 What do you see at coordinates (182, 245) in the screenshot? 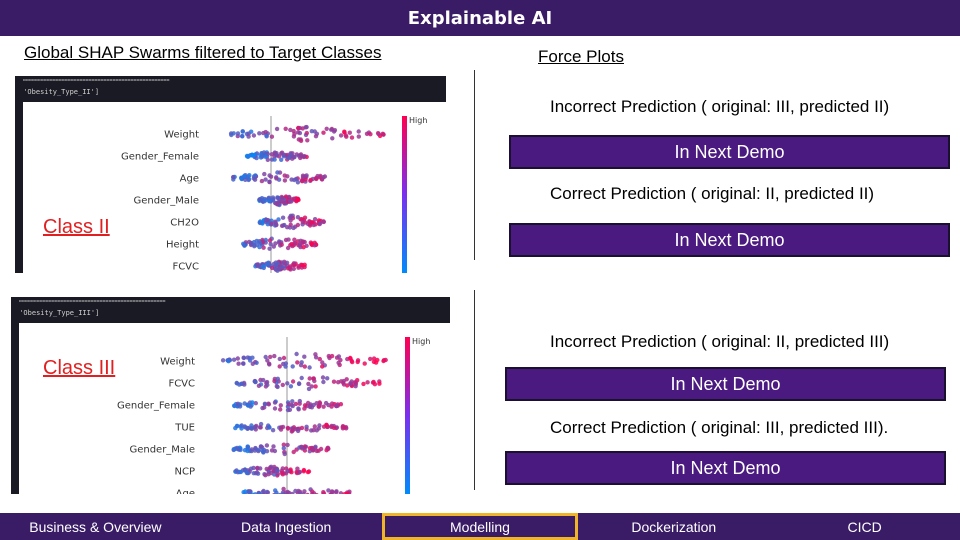
I see `feature-label: Height` at bounding box center [182, 245].